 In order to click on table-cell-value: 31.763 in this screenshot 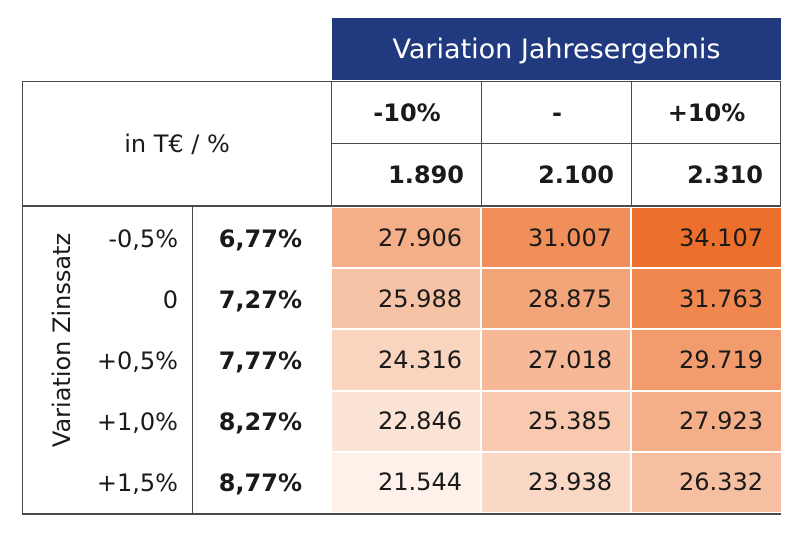, I will do `click(706, 300)`.